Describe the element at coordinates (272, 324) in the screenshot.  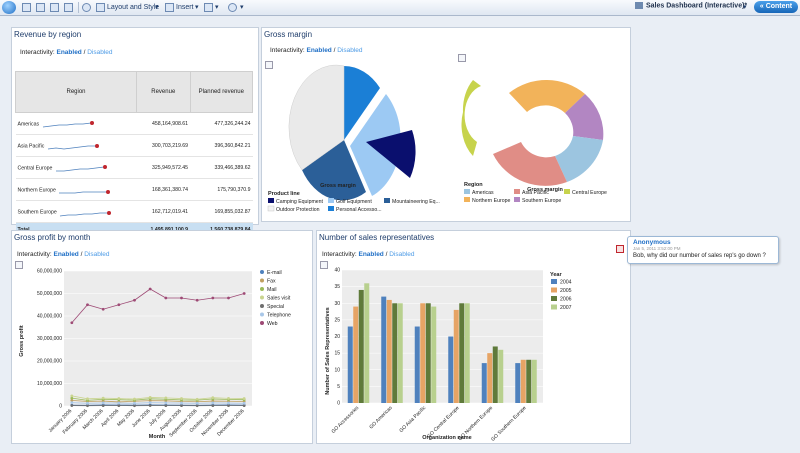
I see `legend-item: Web` at that location.